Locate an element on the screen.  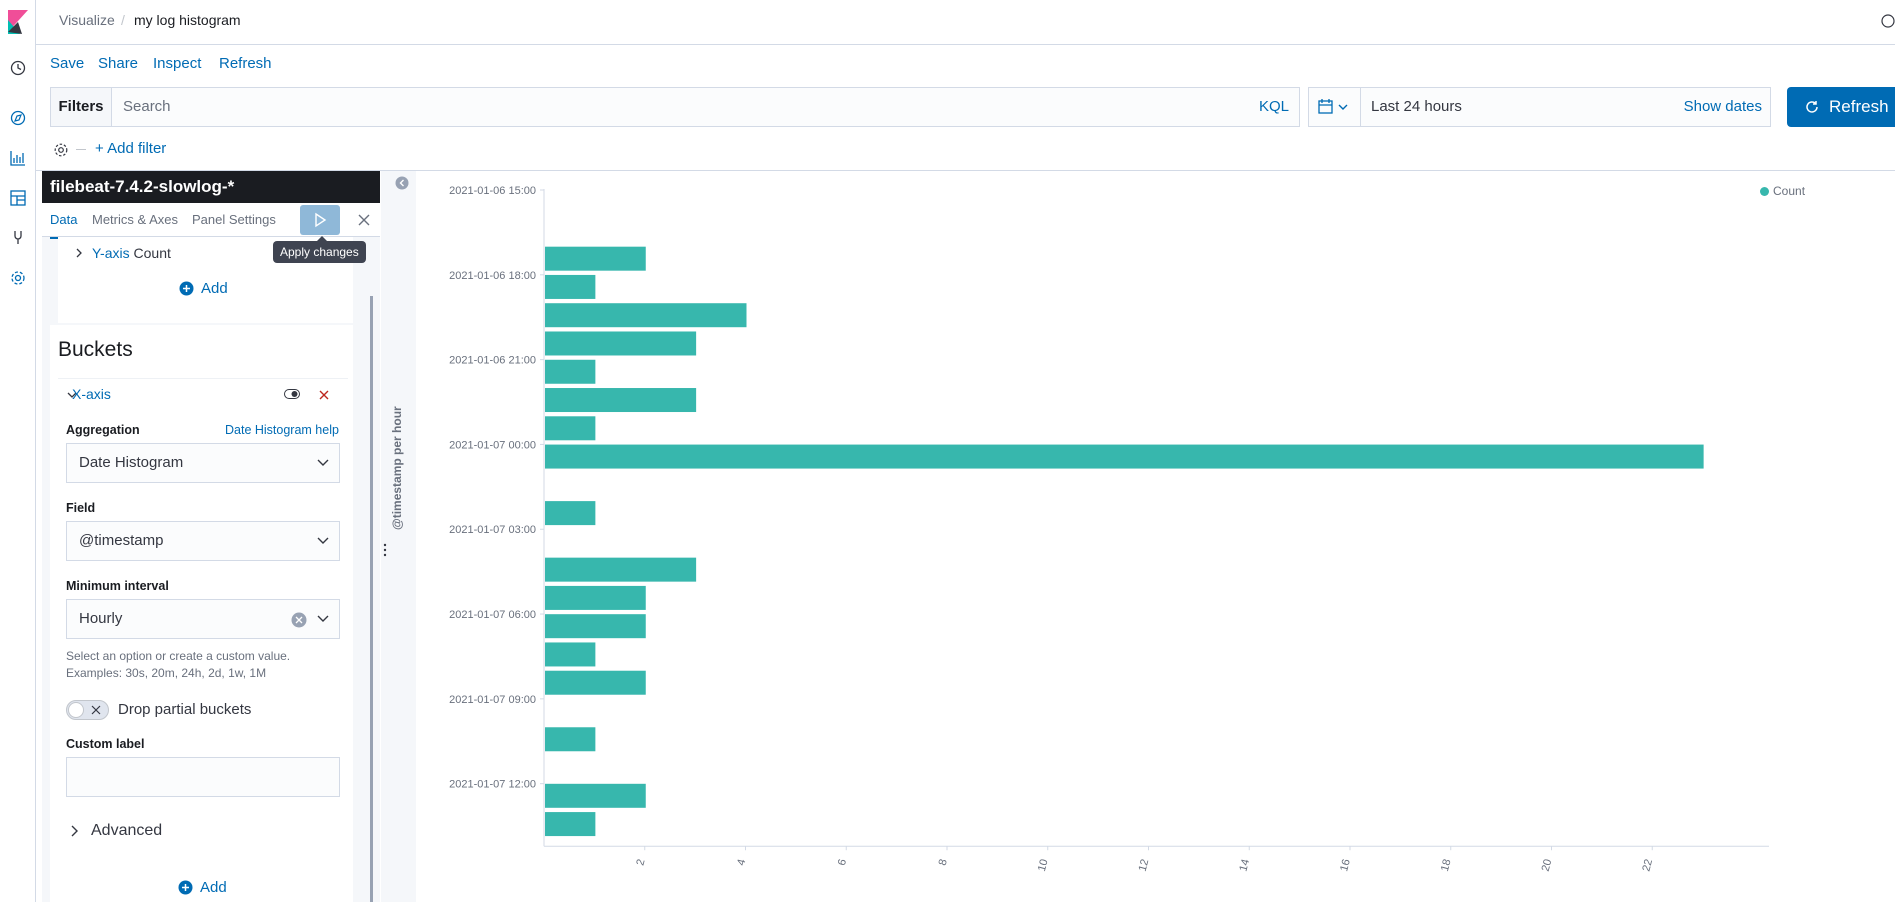
refresh-link: Refresh is located at coordinates (245, 63).